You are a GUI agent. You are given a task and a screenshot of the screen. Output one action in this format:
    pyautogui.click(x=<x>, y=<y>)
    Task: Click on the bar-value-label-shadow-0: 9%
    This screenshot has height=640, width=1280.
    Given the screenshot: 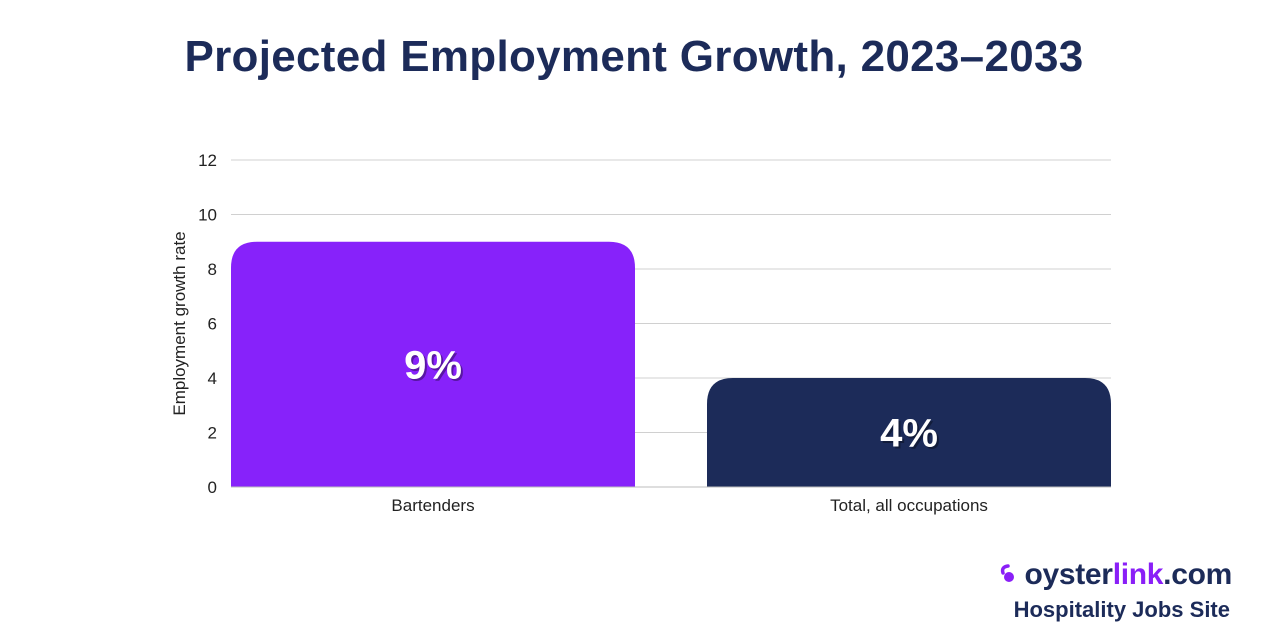 What is the action you would take?
    pyautogui.click(x=435, y=367)
    